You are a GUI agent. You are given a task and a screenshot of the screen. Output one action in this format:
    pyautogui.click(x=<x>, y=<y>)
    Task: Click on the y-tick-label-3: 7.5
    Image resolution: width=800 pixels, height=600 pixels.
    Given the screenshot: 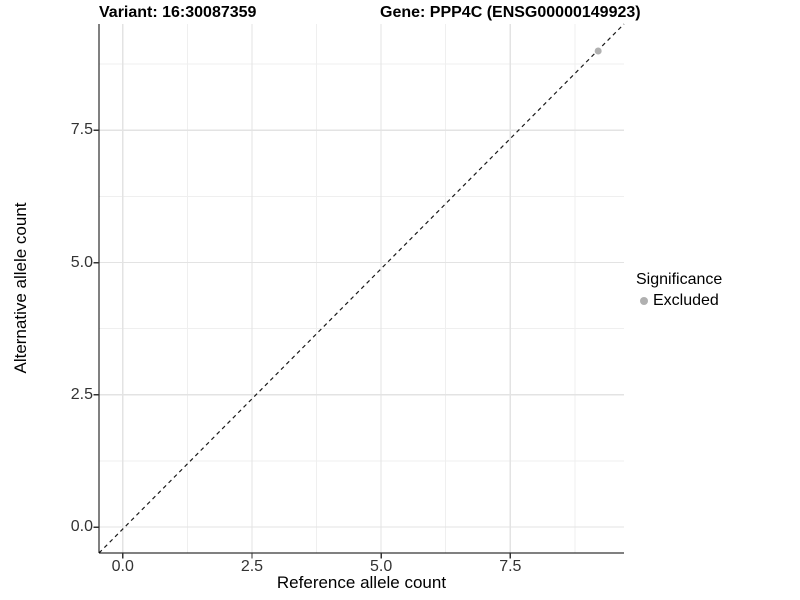 What is the action you would take?
    pyautogui.click(x=81, y=130)
    